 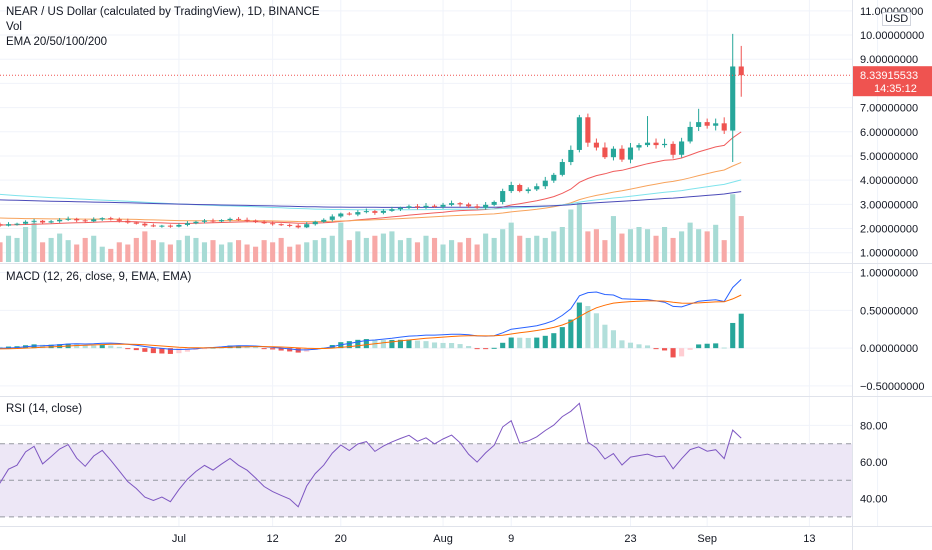 I want to click on time-axis-label: Sep, so click(x=707, y=539).